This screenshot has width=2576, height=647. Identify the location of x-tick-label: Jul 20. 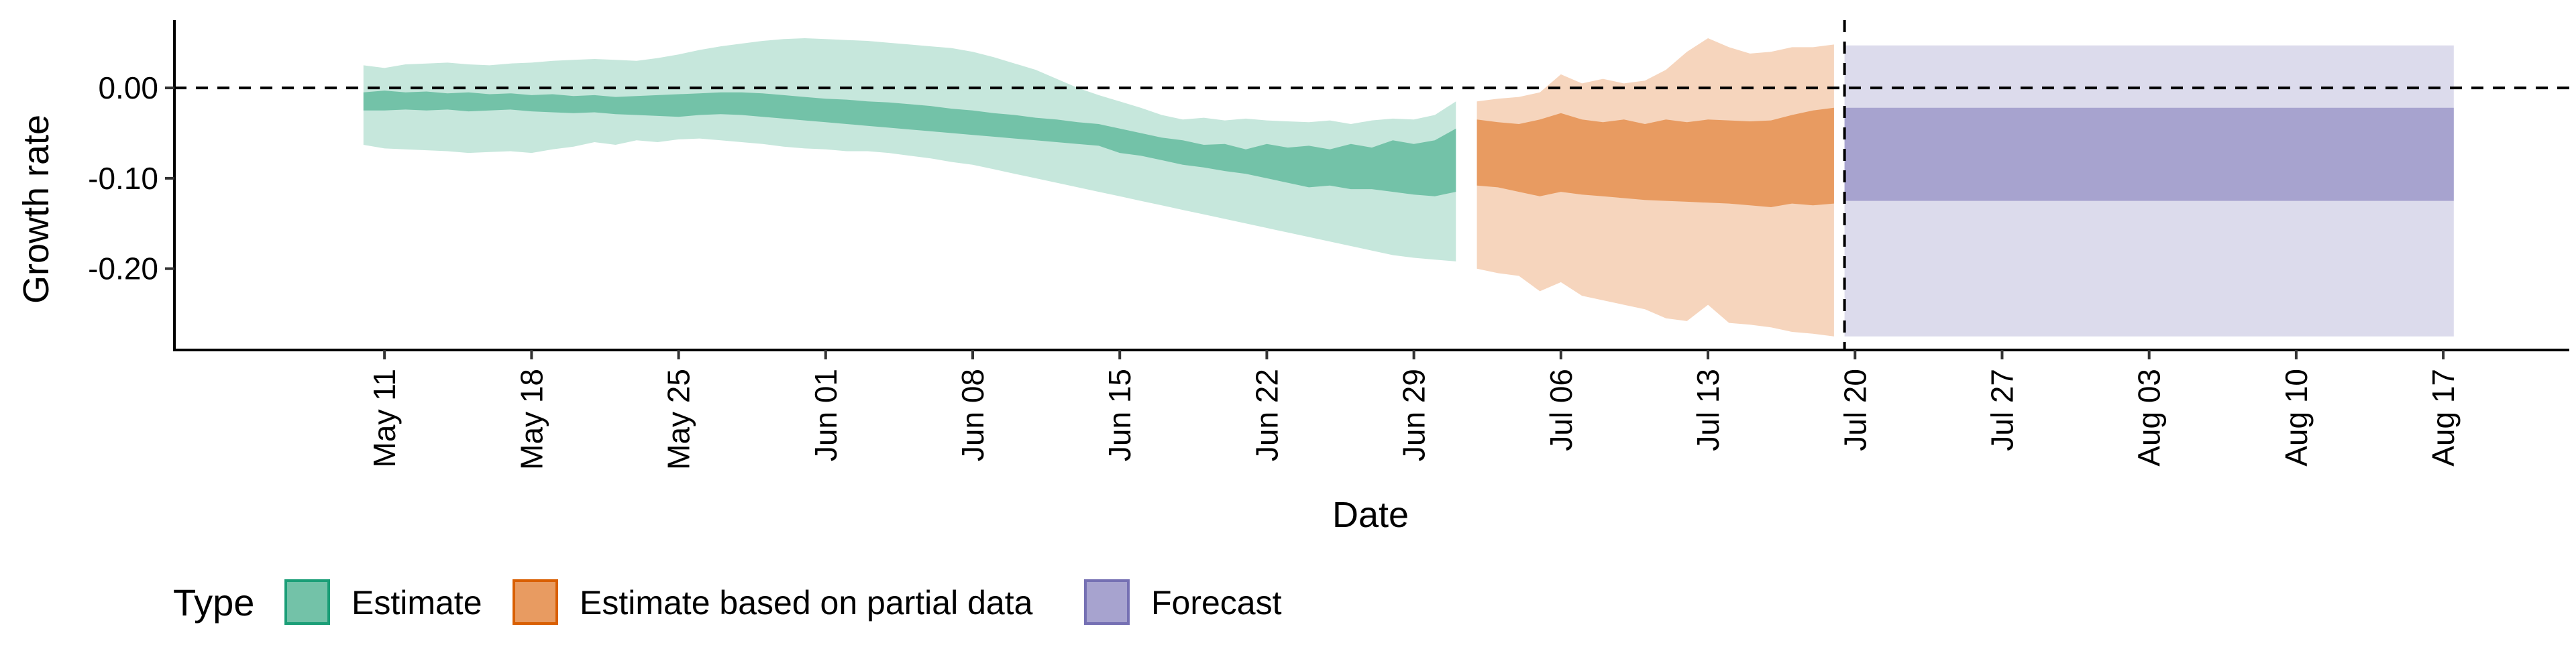
(1854, 410).